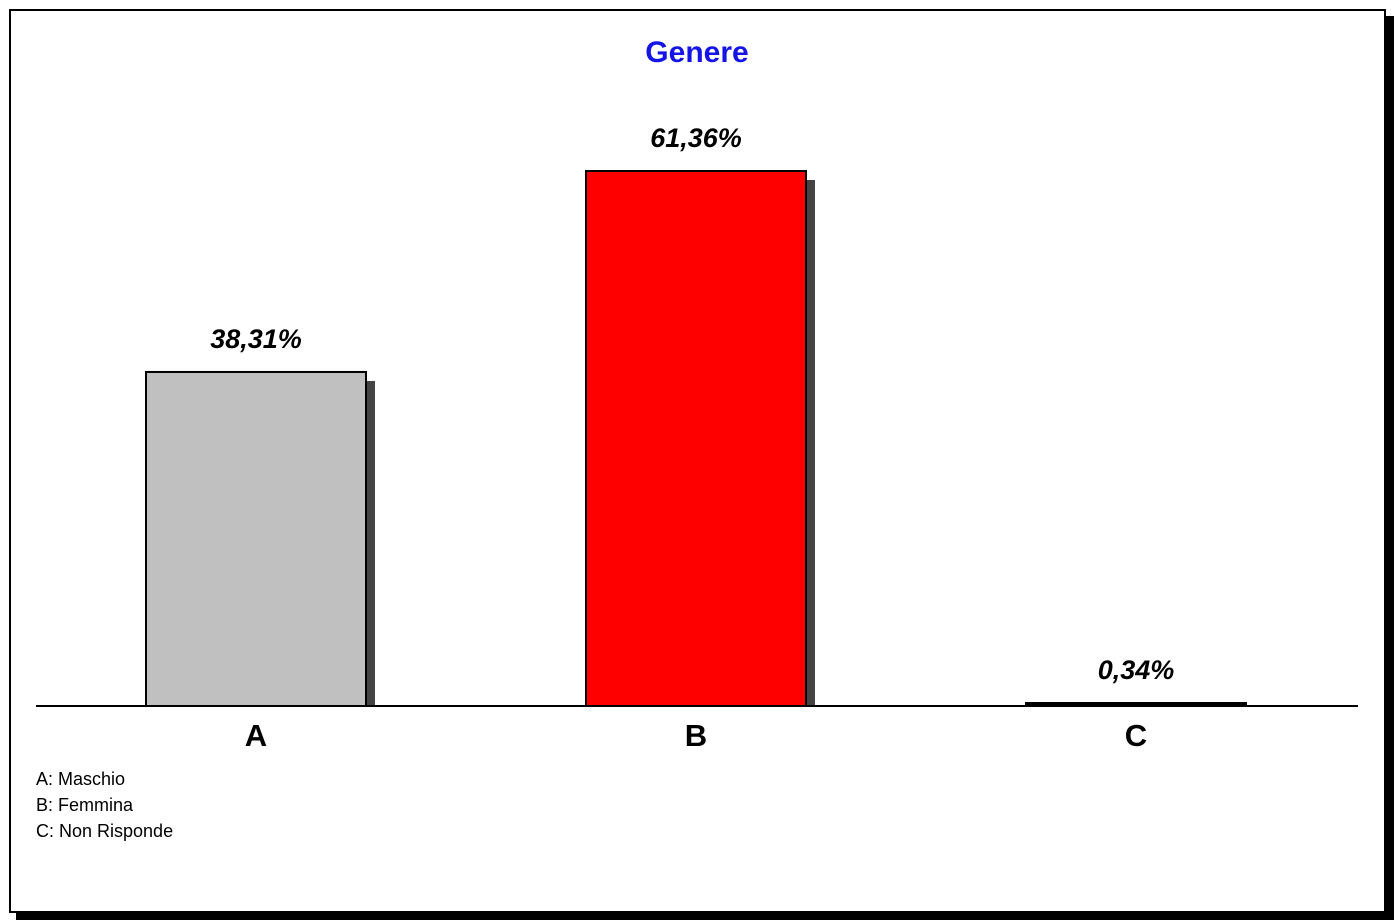 This screenshot has width=1398, height=923. Describe the element at coordinates (1136, 670) in the screenshot. I see `value-label-c: 0,34%` at that location.